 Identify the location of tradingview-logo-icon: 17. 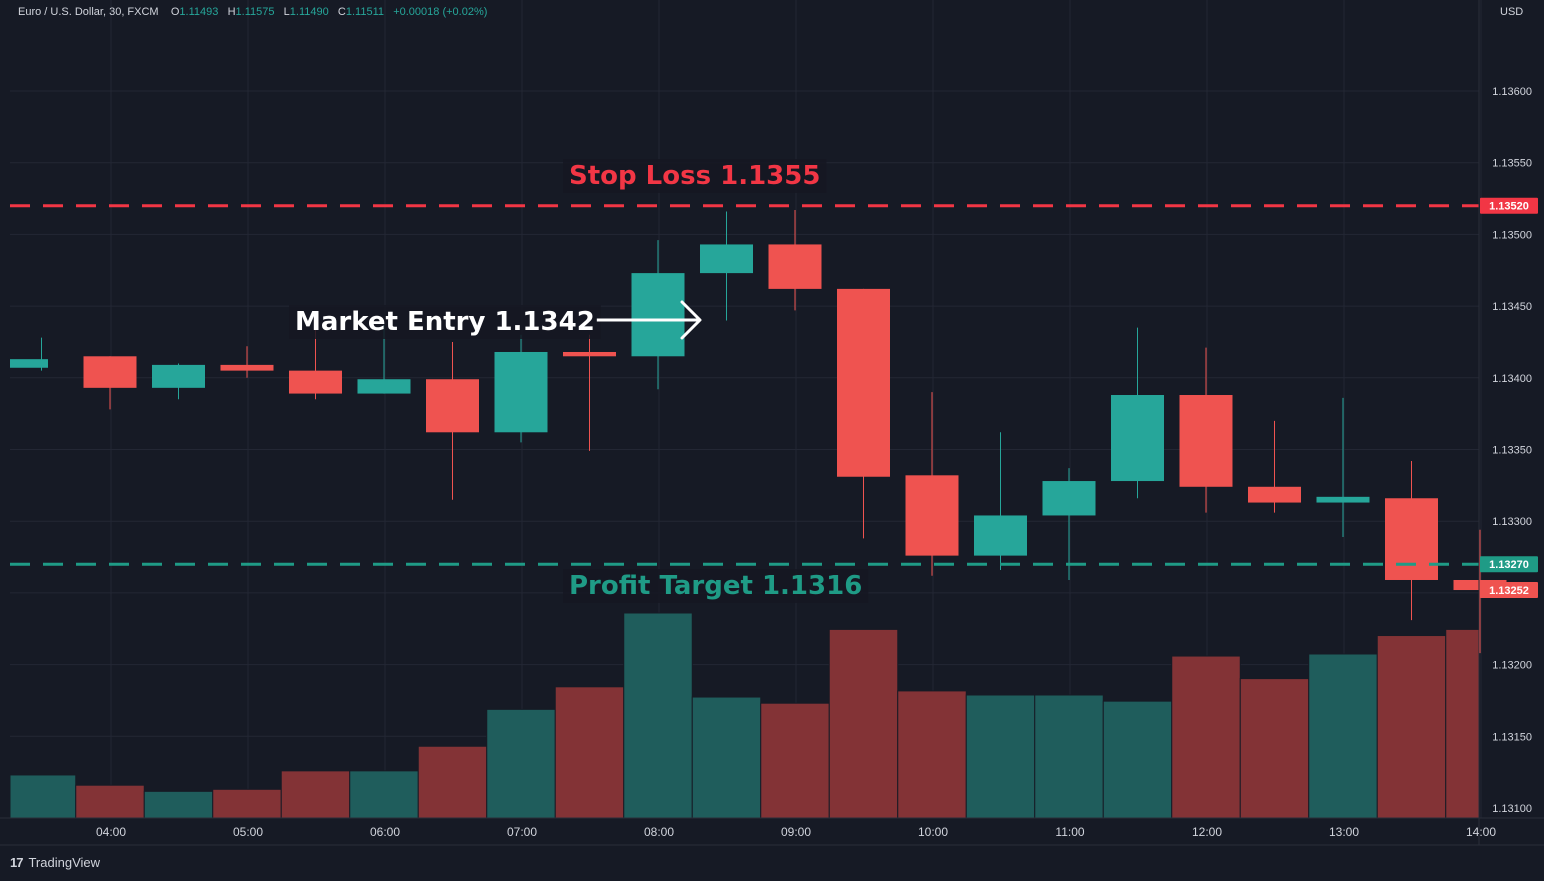
(17, 862).